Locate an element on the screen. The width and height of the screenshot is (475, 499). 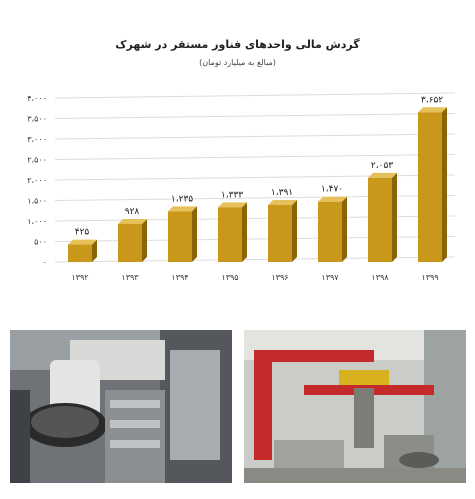
y-tick-label: ۰ is located at coordinates (45, 262).